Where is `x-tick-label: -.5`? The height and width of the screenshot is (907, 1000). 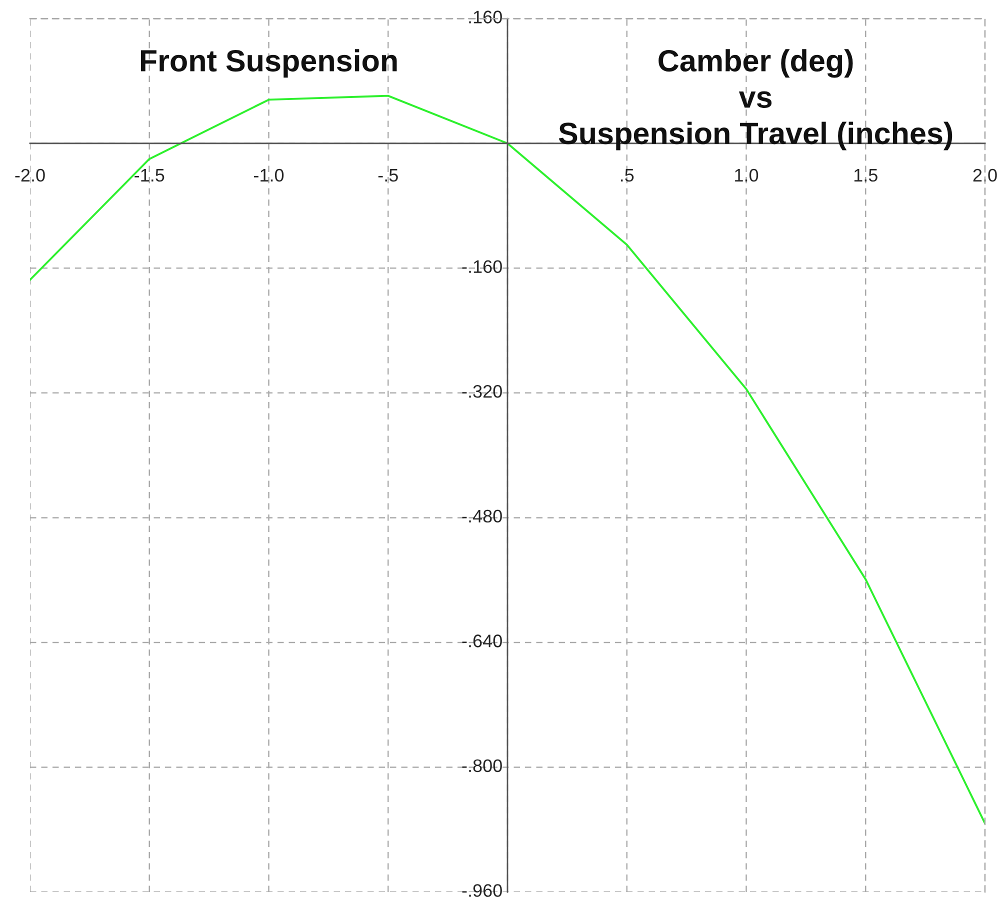 x-tick-label: -.5 is located at coordinates (388, 175).